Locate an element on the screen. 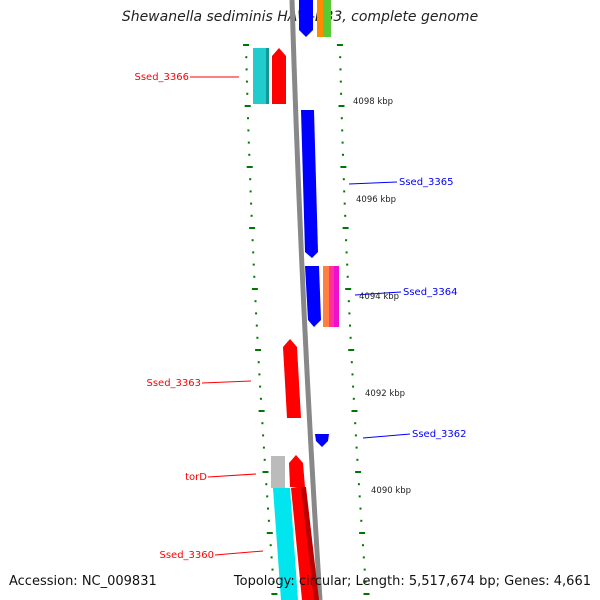 This screenshot has width=600, height=600. kbp-label-4090: 4090 kbp is located at coordinates (391, 491).